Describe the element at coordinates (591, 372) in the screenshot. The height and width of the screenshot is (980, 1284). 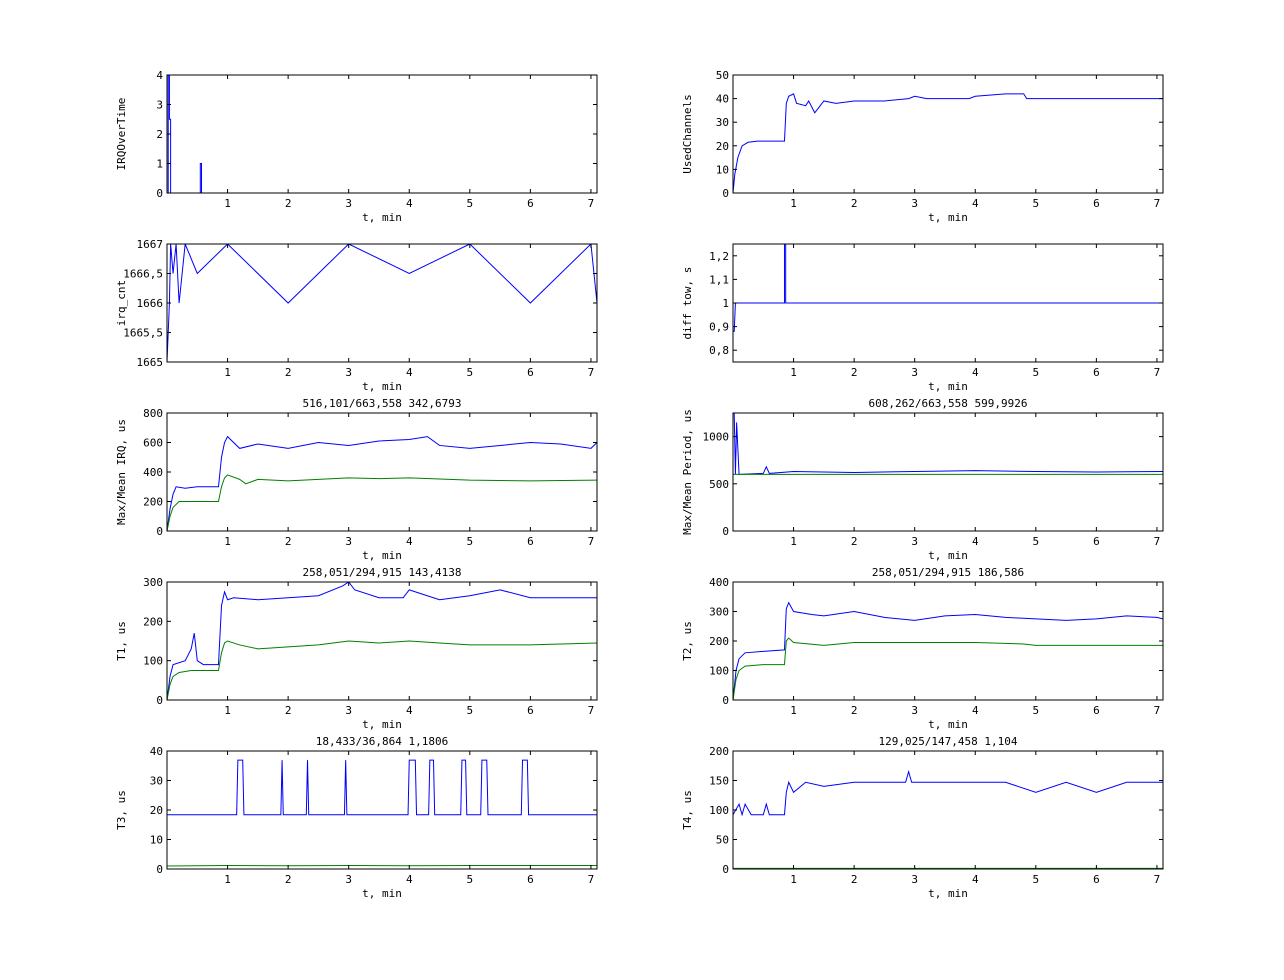
I see `irq-cnt-xtick-label: 7` at that location.